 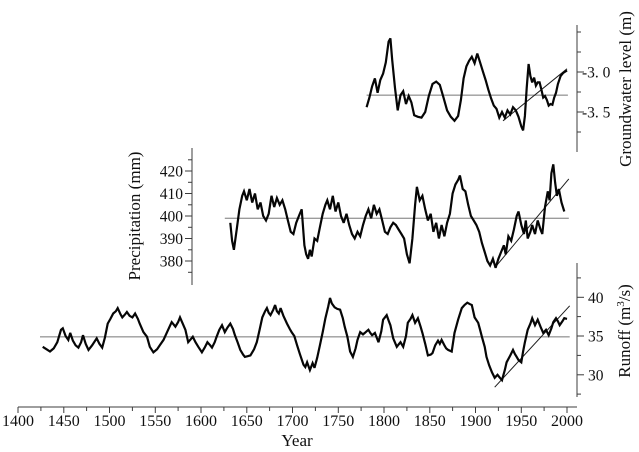 What do you see at coordinates (521, 421) in the screenshot?
I see `x-tick-label: 1950` at bounding box center [521, 421].